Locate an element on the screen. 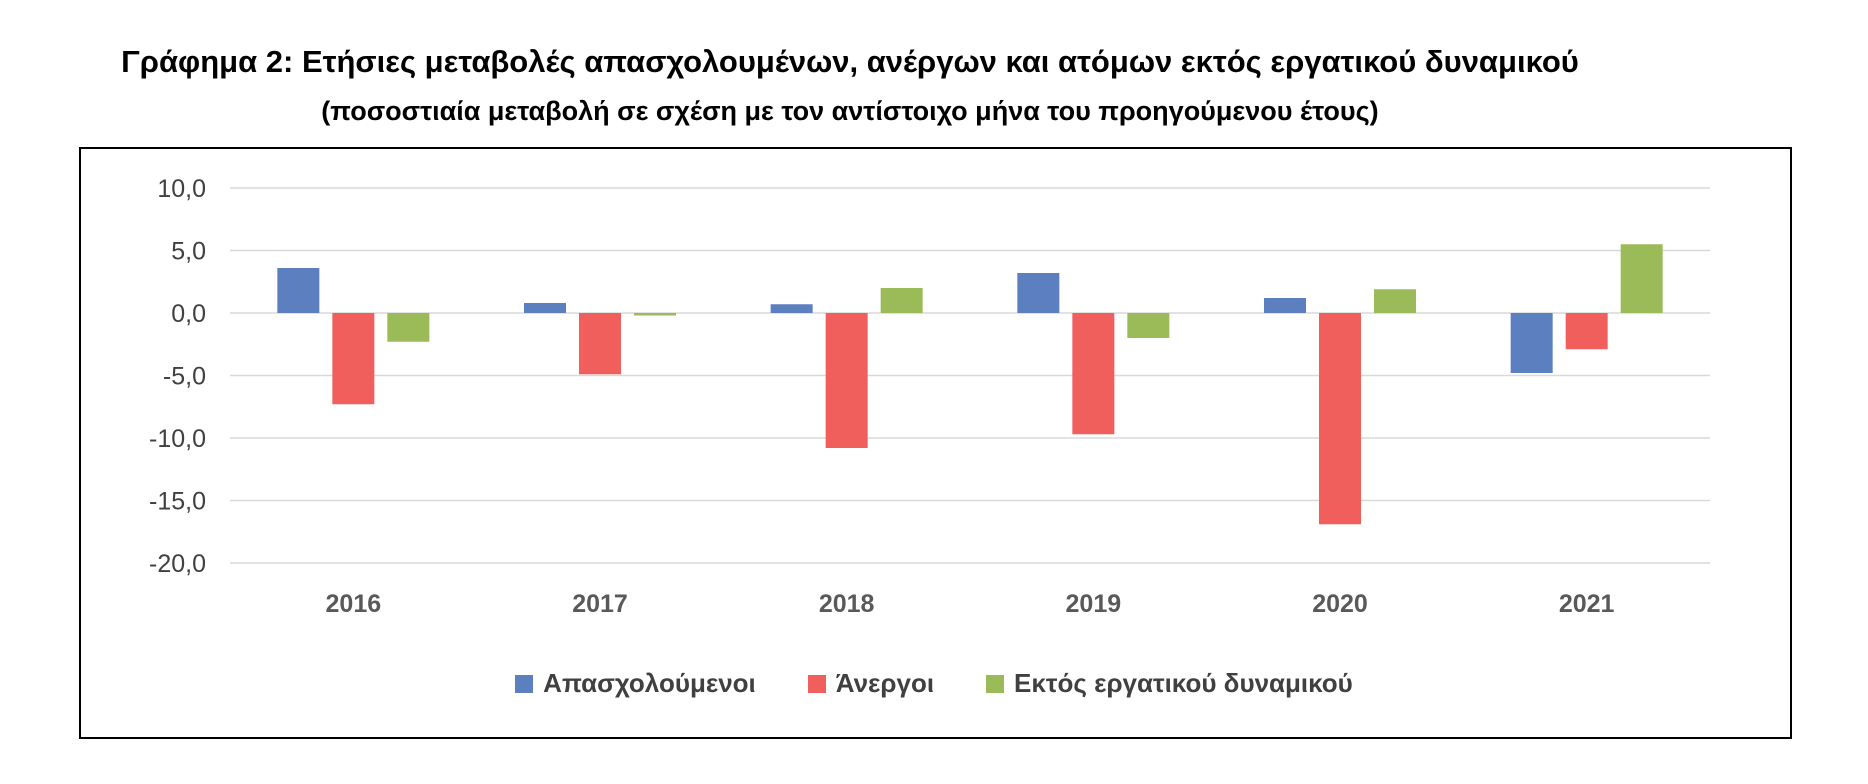 The height and width of the screenshot is (784, 1868). y-tick-label: 10,0 is located at coordinates (181, 189).